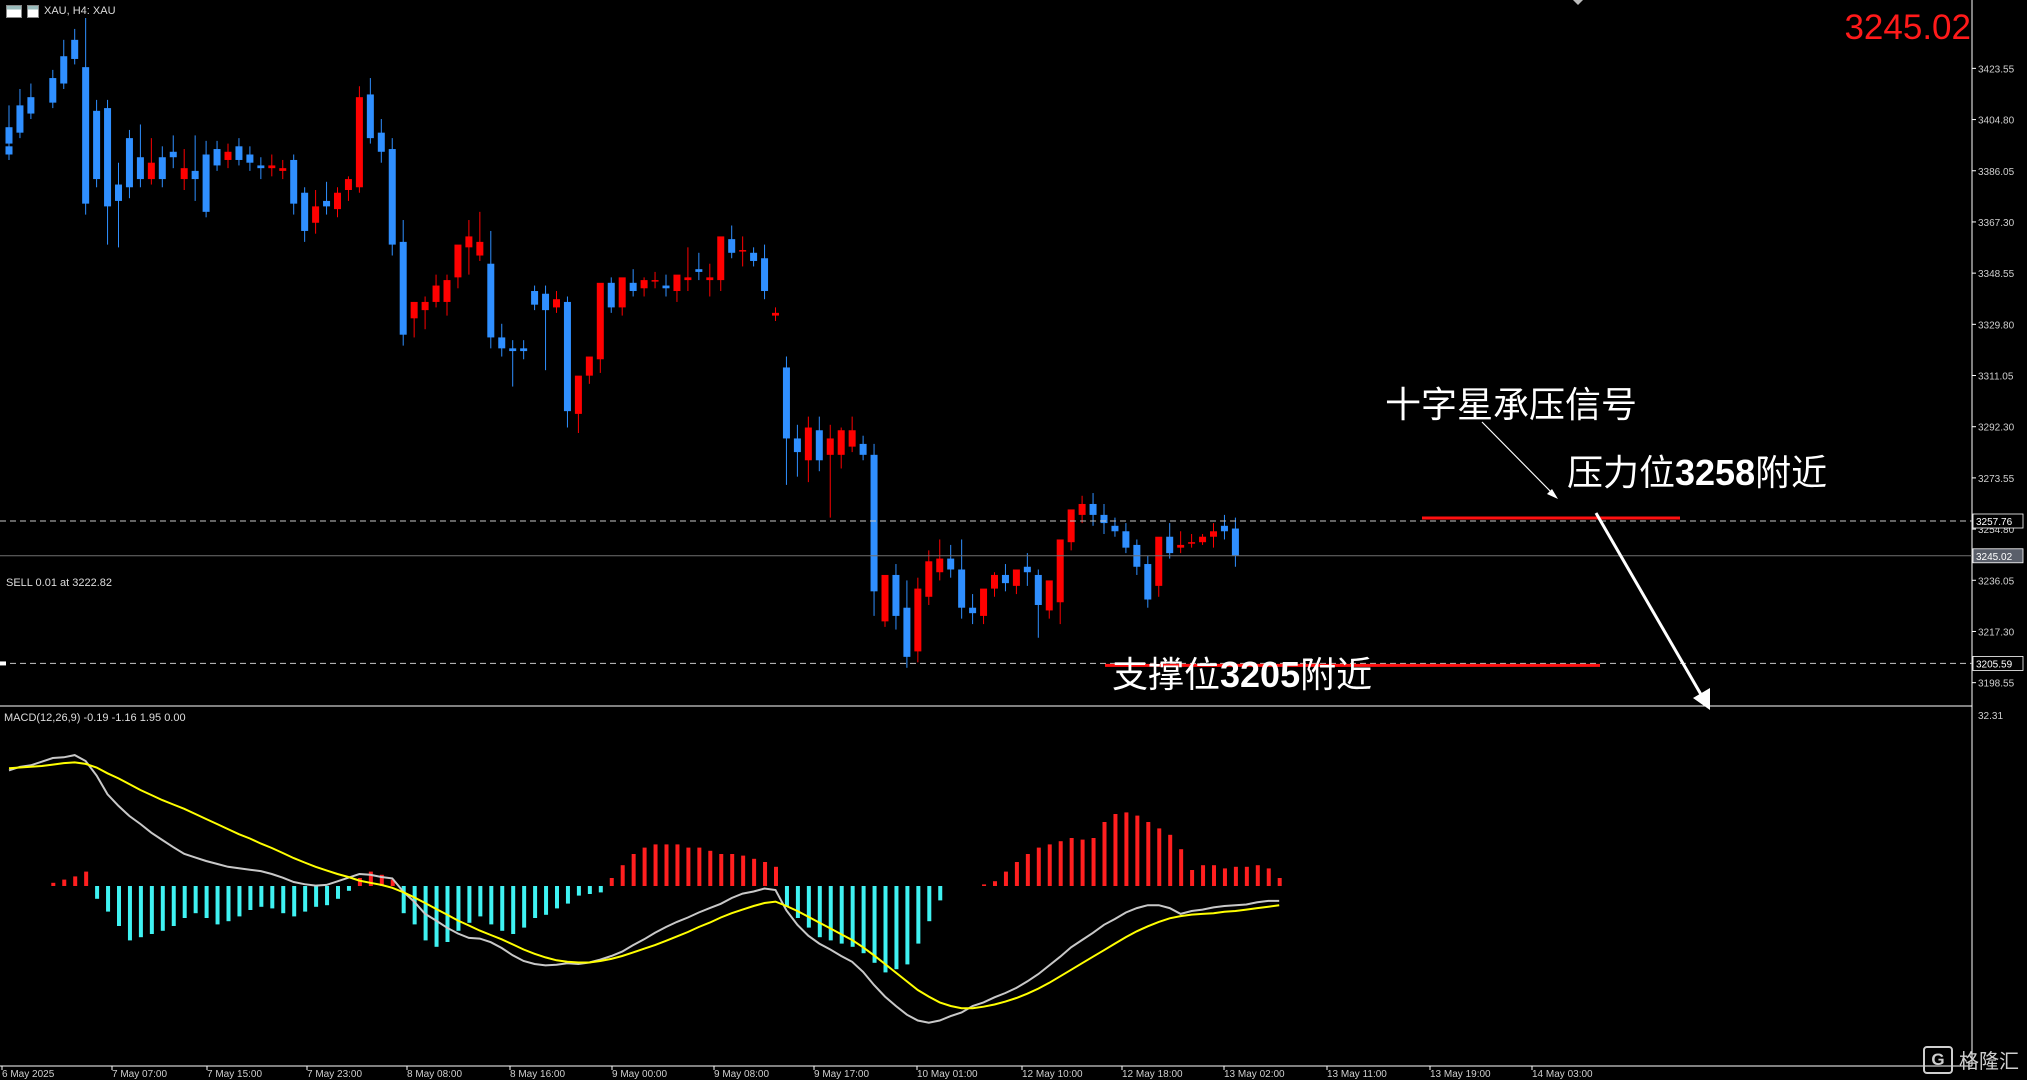 This screenshot has height=1080, width=2027. I want to click on time-tick-label: 13 May 11:00, so click(1357, 1074).